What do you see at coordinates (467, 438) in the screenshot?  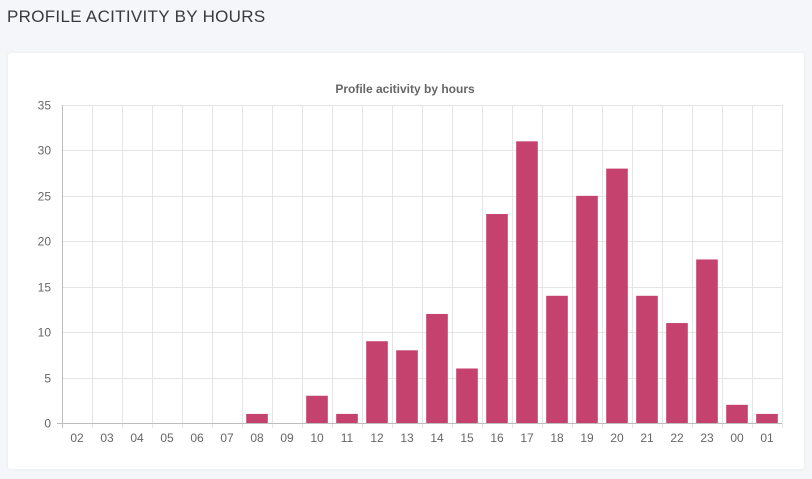 I see `x-tick-label: 15` at bounding box center [467, 438].